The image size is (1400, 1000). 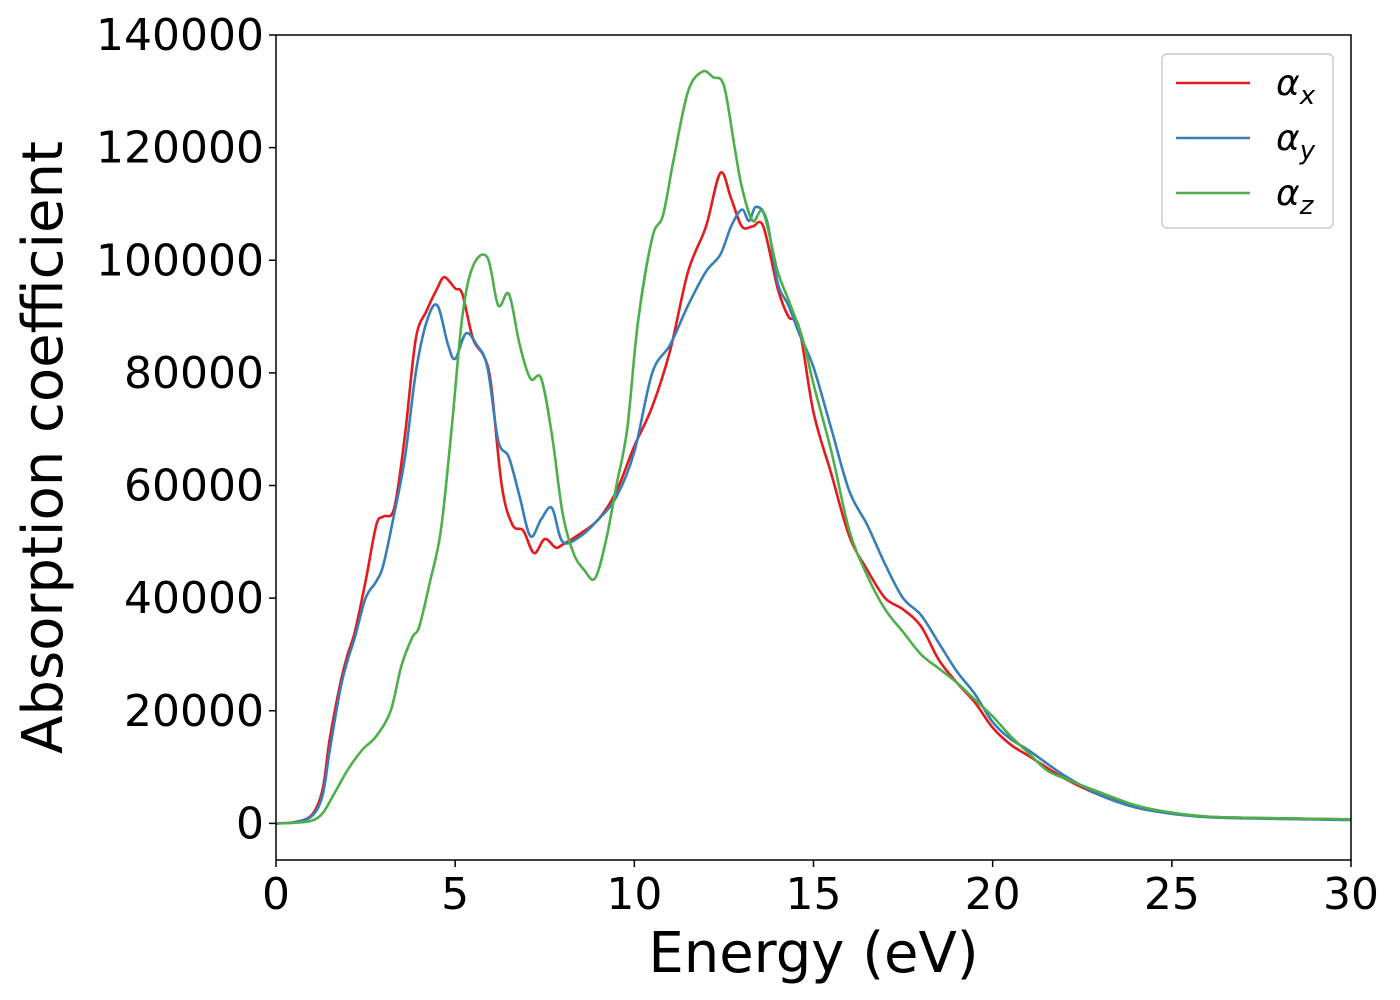 What do you see at coordinates (1296, 142) in the screenshot?
I see `legend-label-y: αy` at bounding box center [1296, 142].